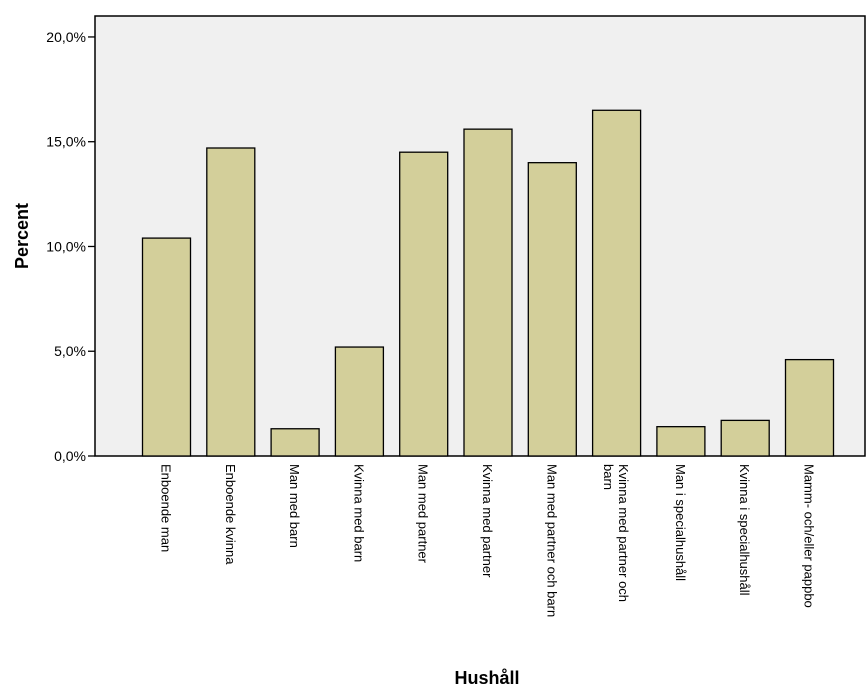  I want to click on x-tick-label: Man med partner och barn, so click(551, 540).